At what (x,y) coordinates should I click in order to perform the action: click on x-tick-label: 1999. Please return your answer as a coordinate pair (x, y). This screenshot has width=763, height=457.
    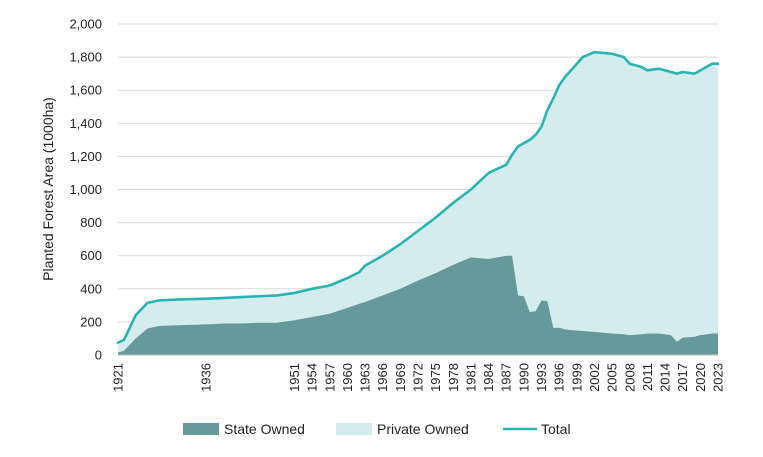
    Looking at the image, I should click on (576, 377).